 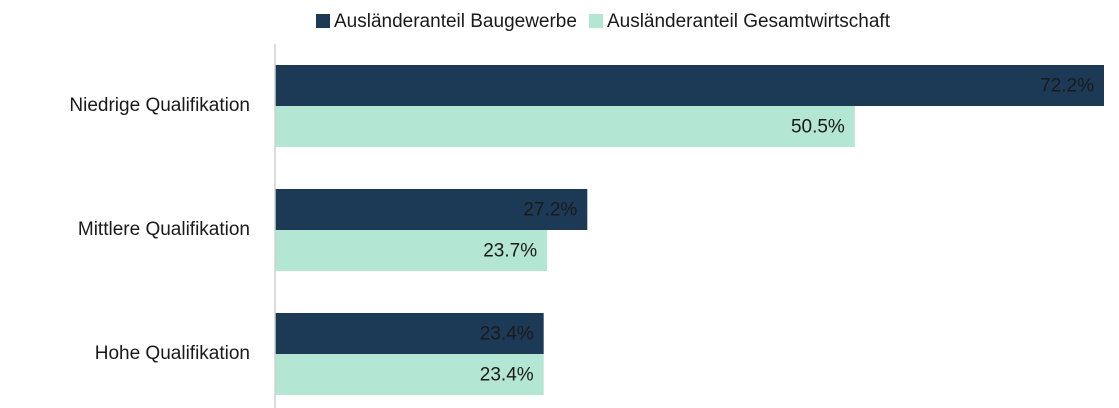 I want to click on category-label: Niedrige Qualifikation, so click(x=159, y=105).